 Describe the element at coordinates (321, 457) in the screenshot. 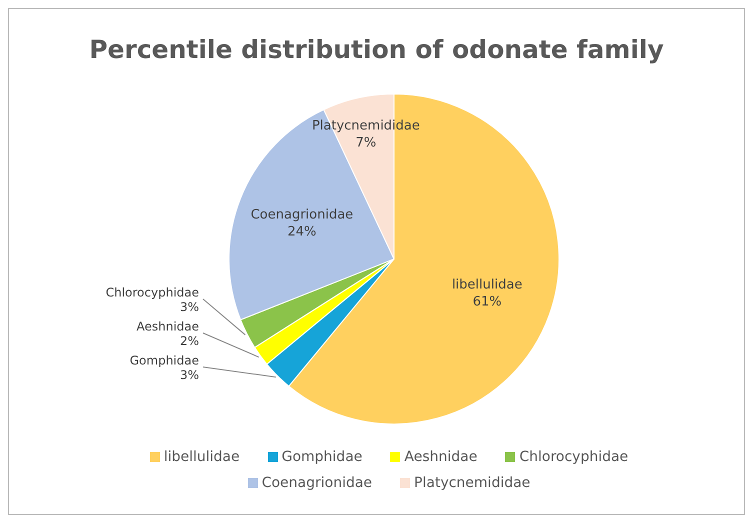

I see `legend-label: Gomphidae` at that location.